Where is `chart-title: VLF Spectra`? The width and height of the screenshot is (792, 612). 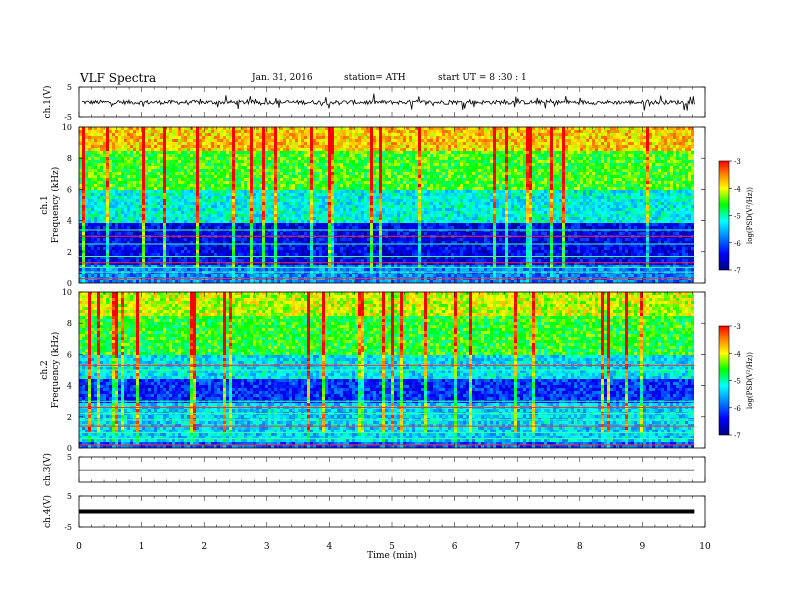
chart-title: VLF Spectra is located at coordinates (118, 78).